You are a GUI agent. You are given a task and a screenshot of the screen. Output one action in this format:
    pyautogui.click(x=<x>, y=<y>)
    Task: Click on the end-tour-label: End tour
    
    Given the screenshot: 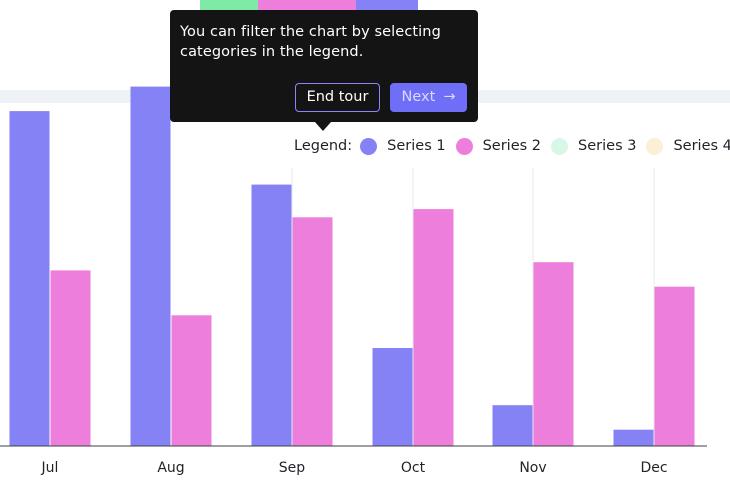 What is the action you would take?
    pyautogui.click(x=337, y=97)
    